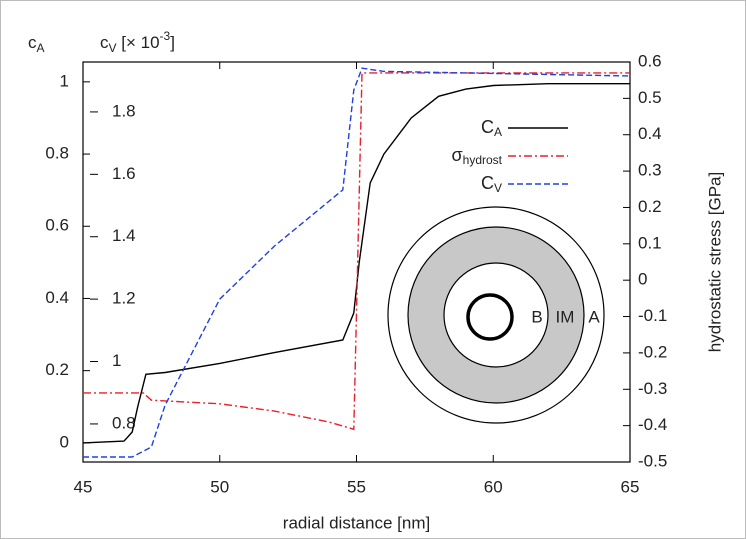 The height and width of the screenshot is (539, 746). What do you see at coordinates (57, 153) in the screenshot?
I see `y-tick-label: 0.8` at bounding box center [57, 153].